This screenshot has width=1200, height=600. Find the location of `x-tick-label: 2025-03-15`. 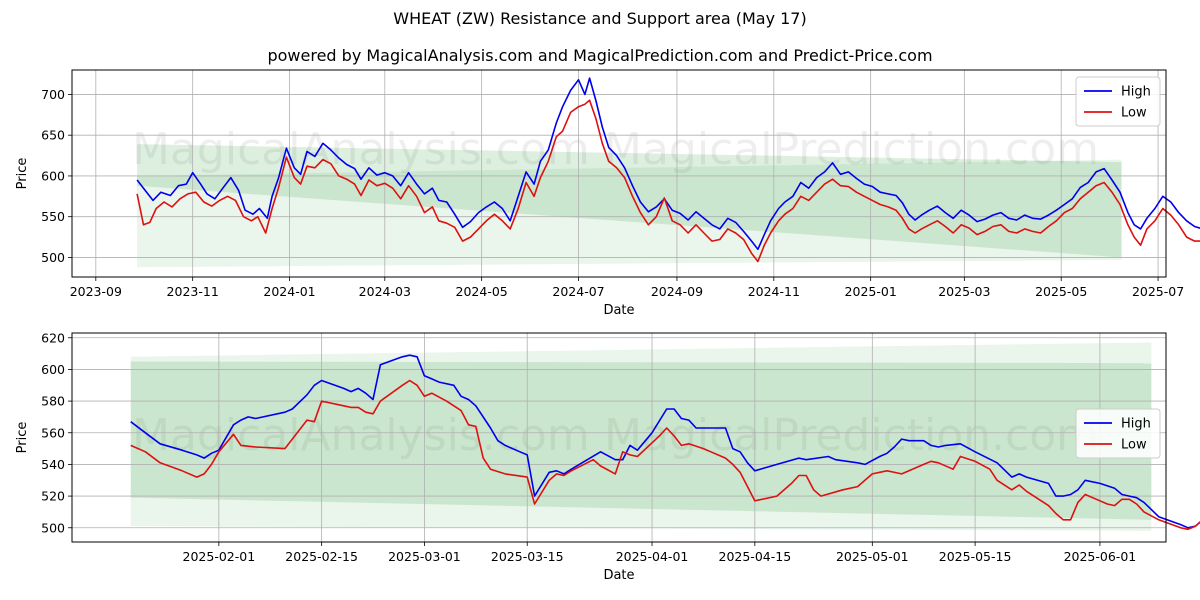

x-tick-label: 2025-03-15 is located at coordinates (527, 556).